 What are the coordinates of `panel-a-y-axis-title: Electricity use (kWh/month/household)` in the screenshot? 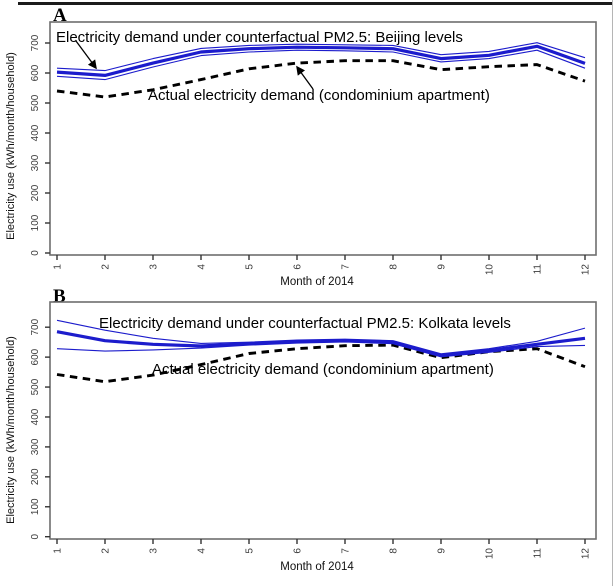 It's located at (11, 146).